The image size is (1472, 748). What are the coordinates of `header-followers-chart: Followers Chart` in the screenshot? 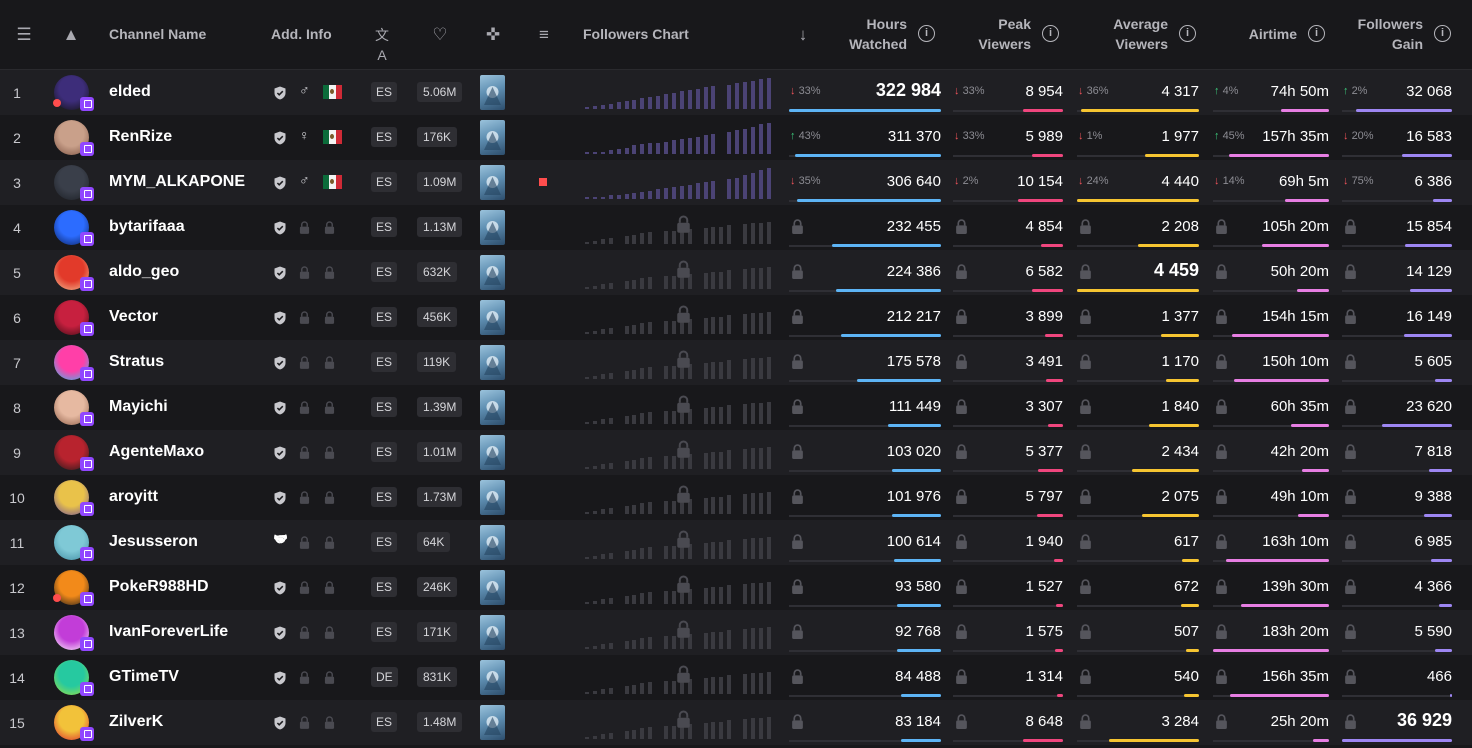 It's located at (636, 34).